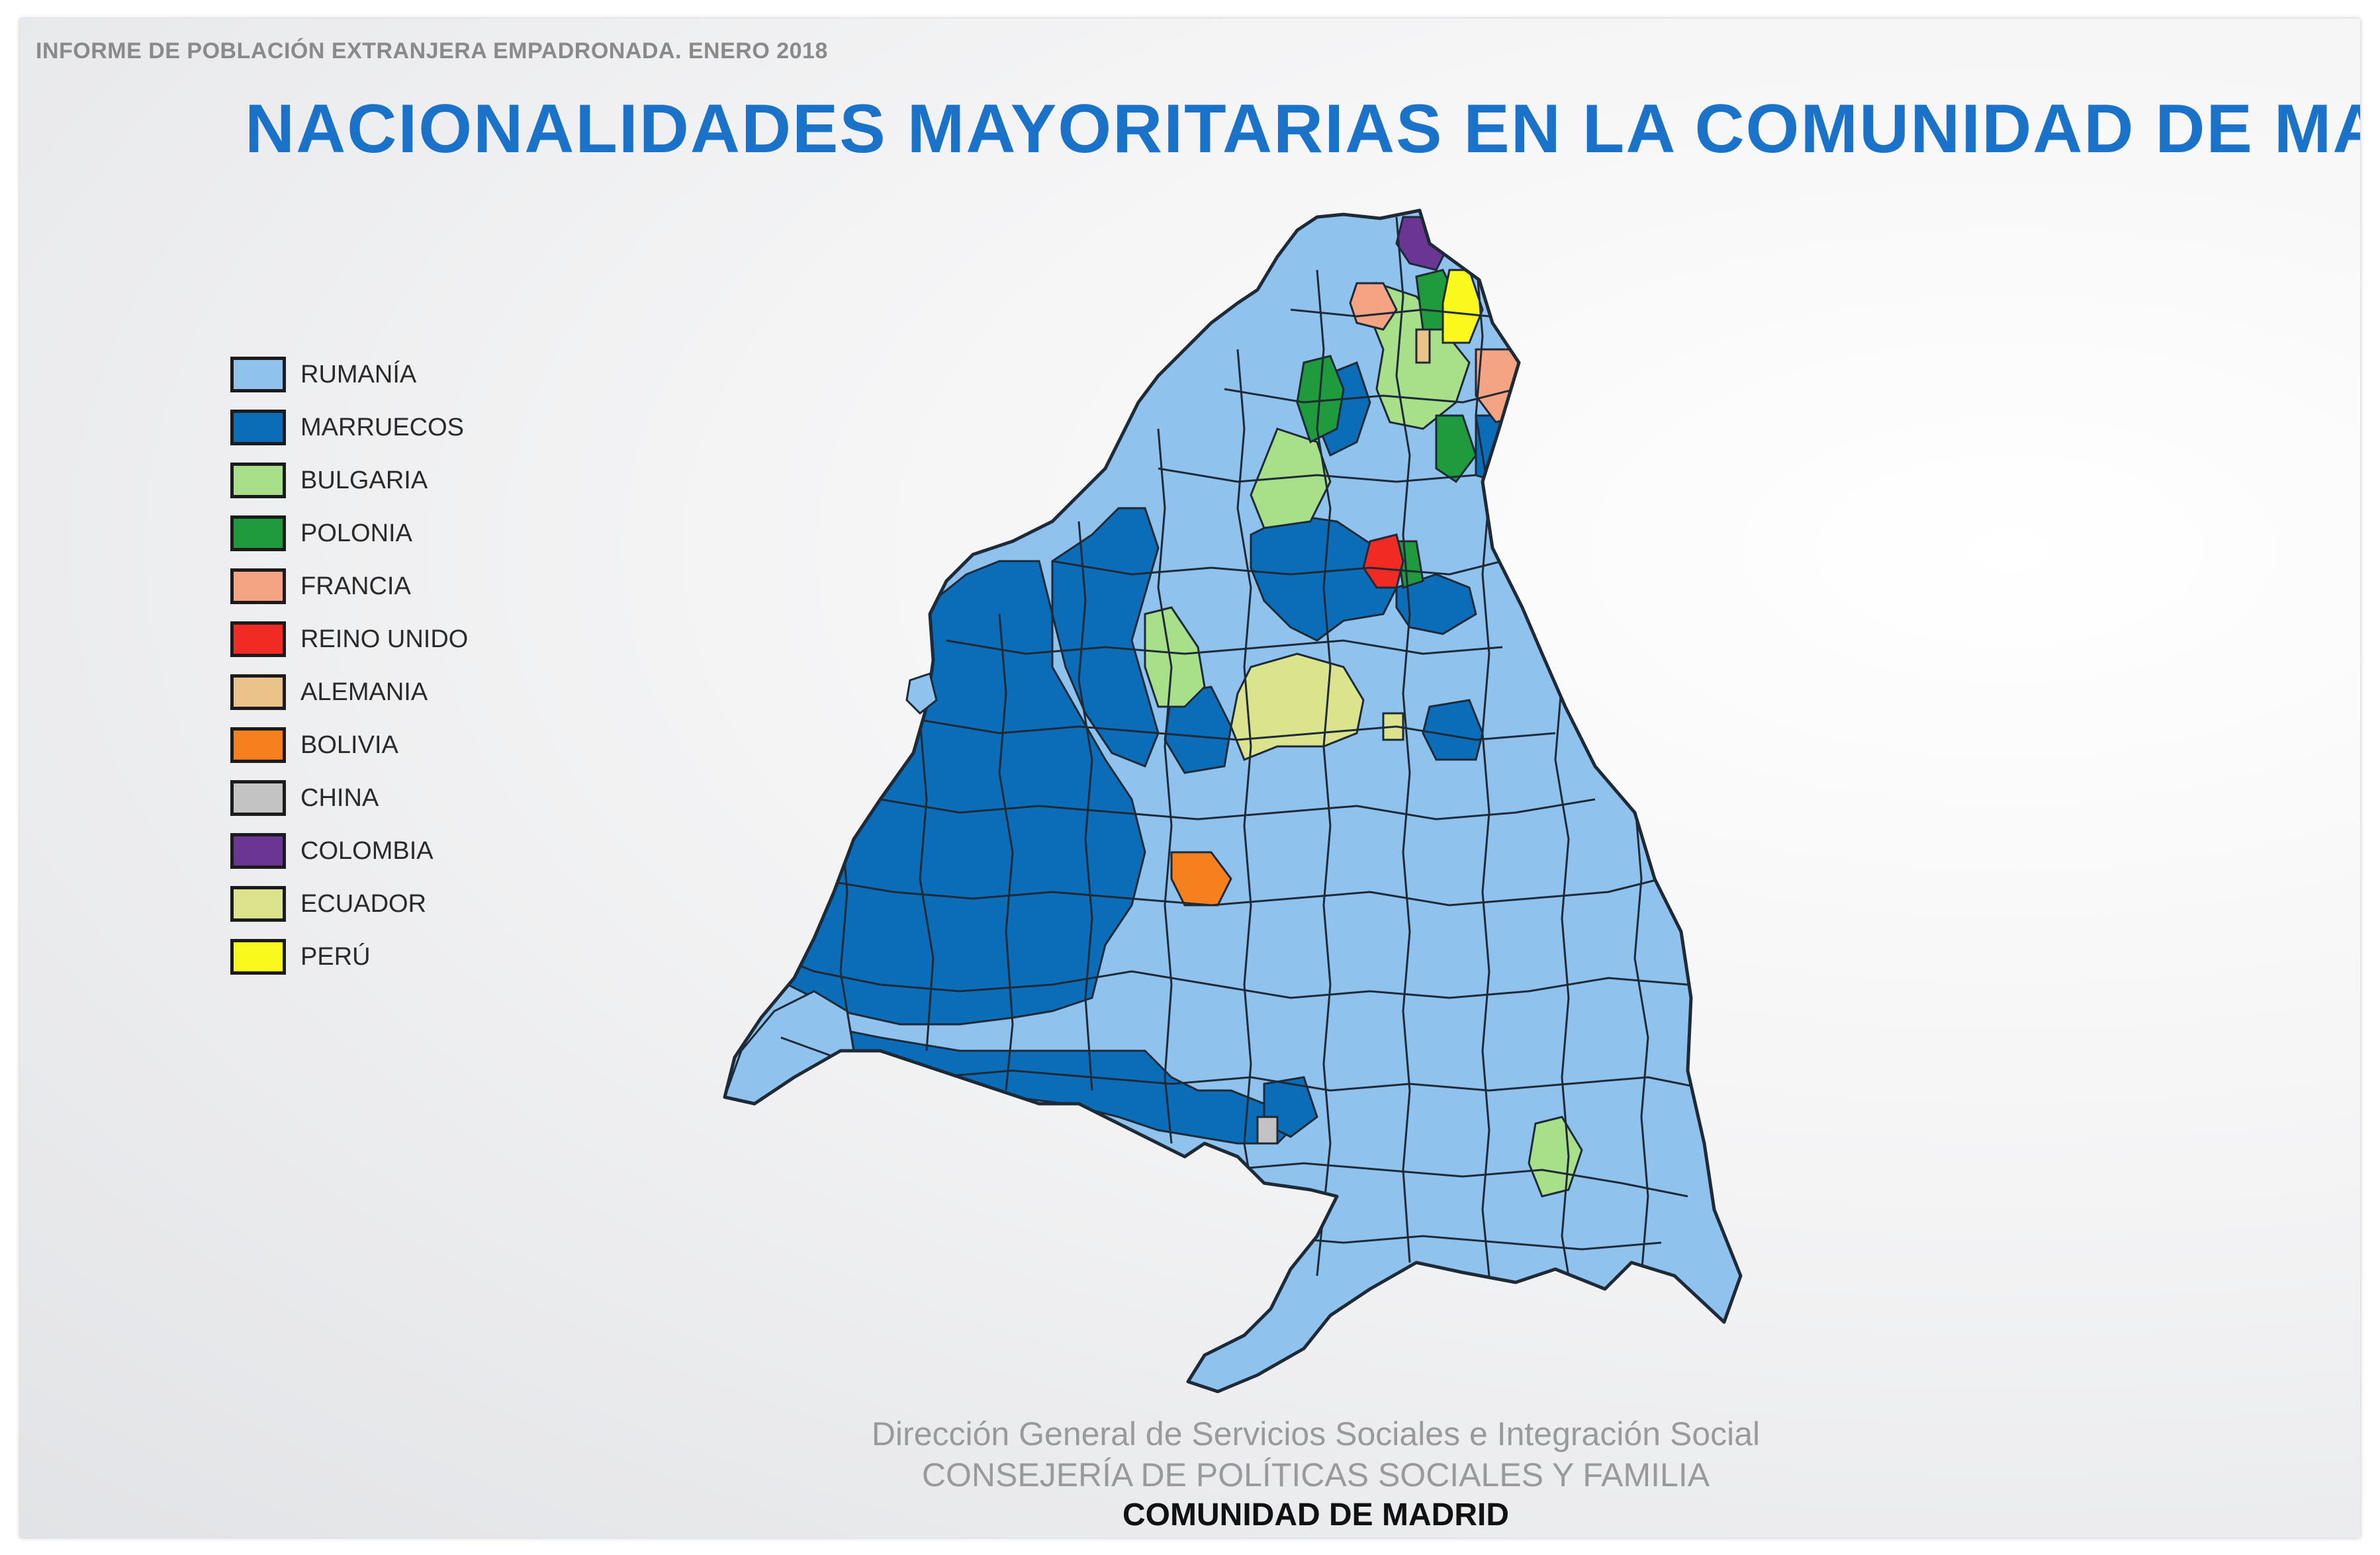  I want to click on legend-label: BULGARIA, so click(364, 480).